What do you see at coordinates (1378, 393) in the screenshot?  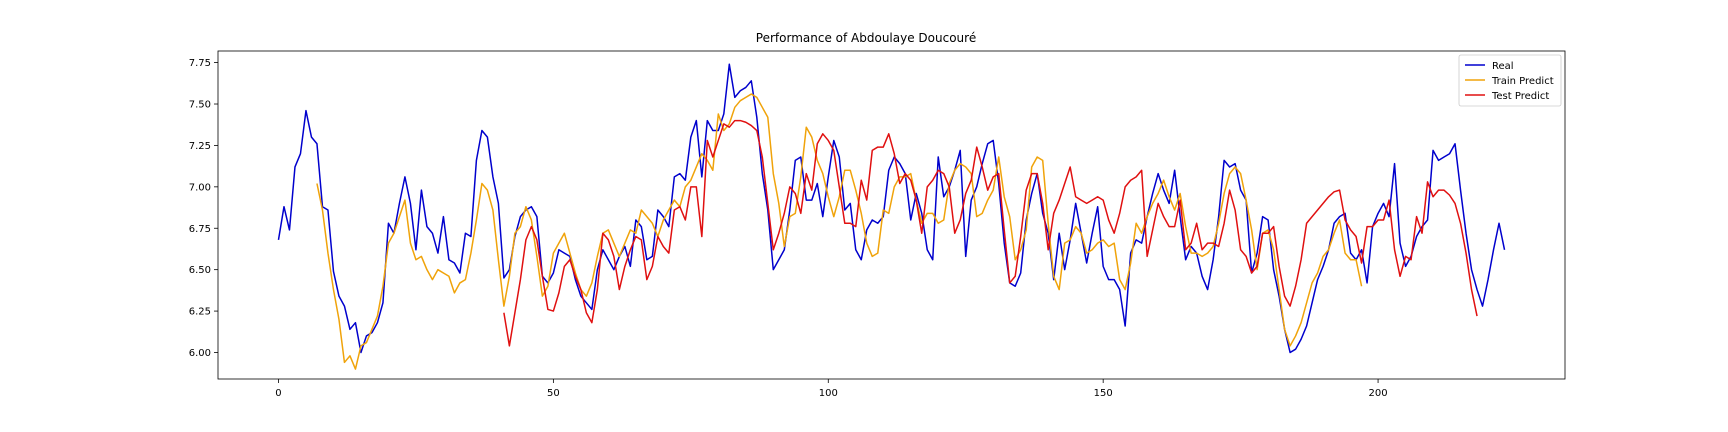 I see `x-tick-label: 200` at bounding box center [1378, 393].